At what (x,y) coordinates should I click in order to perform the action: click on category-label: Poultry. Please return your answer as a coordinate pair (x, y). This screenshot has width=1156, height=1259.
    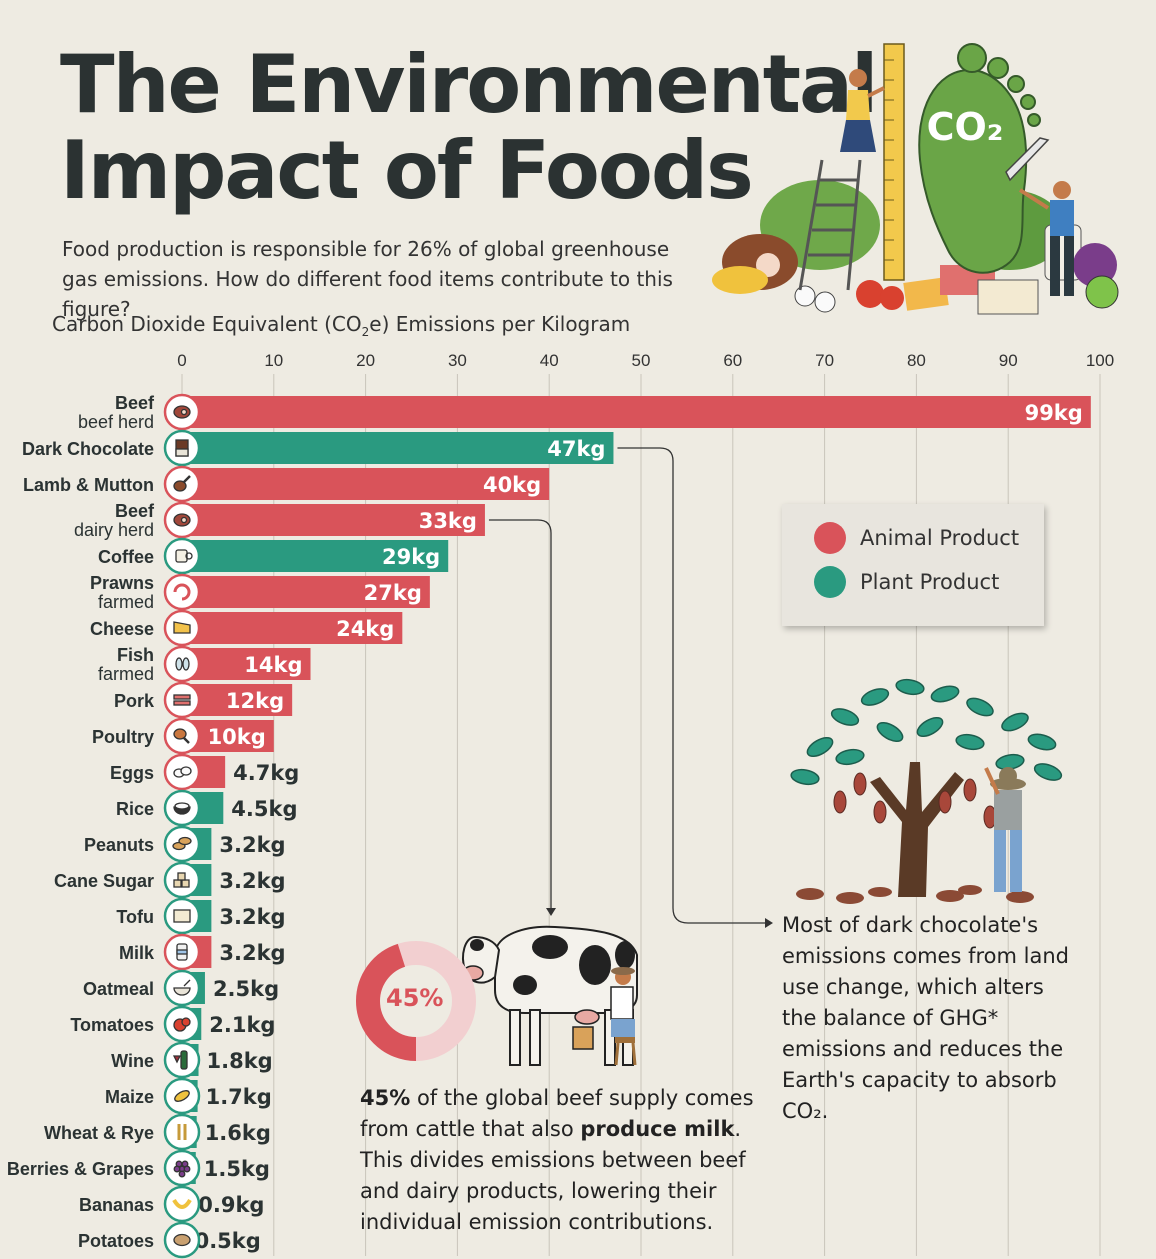
    Looking at the image, I should click on (123, 737).